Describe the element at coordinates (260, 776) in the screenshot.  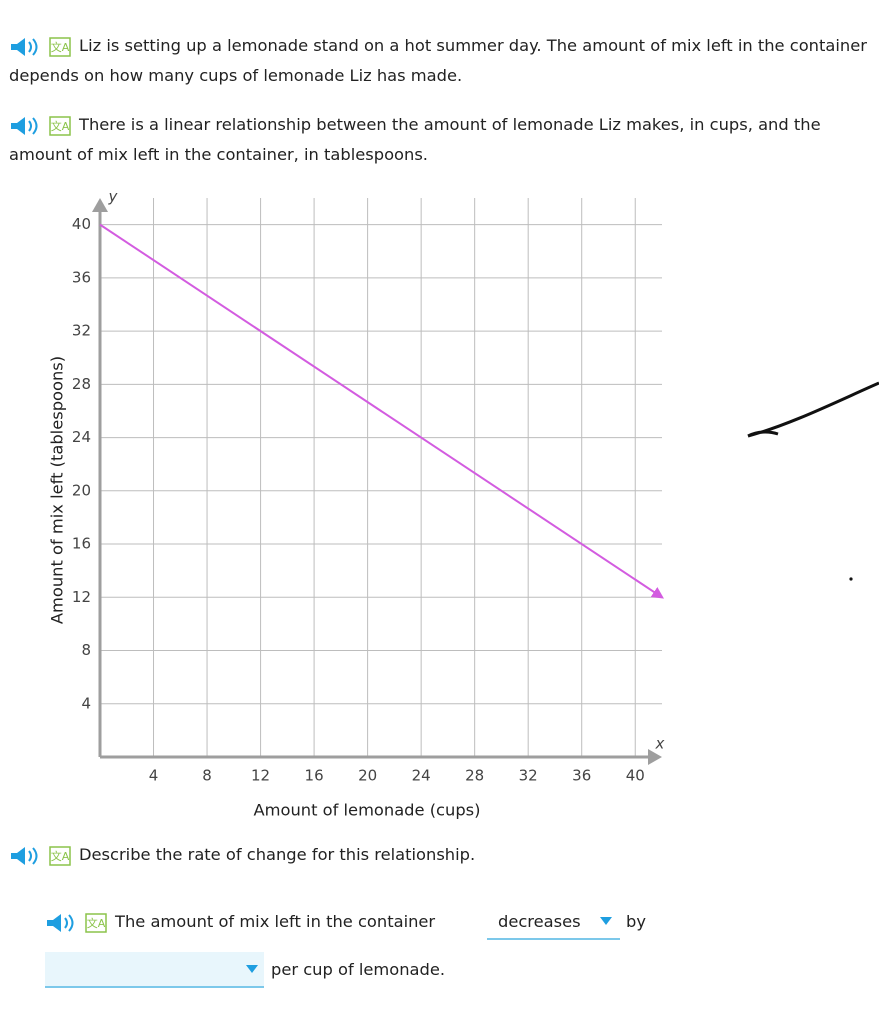
I see `x-tick-label: 12` at that location.